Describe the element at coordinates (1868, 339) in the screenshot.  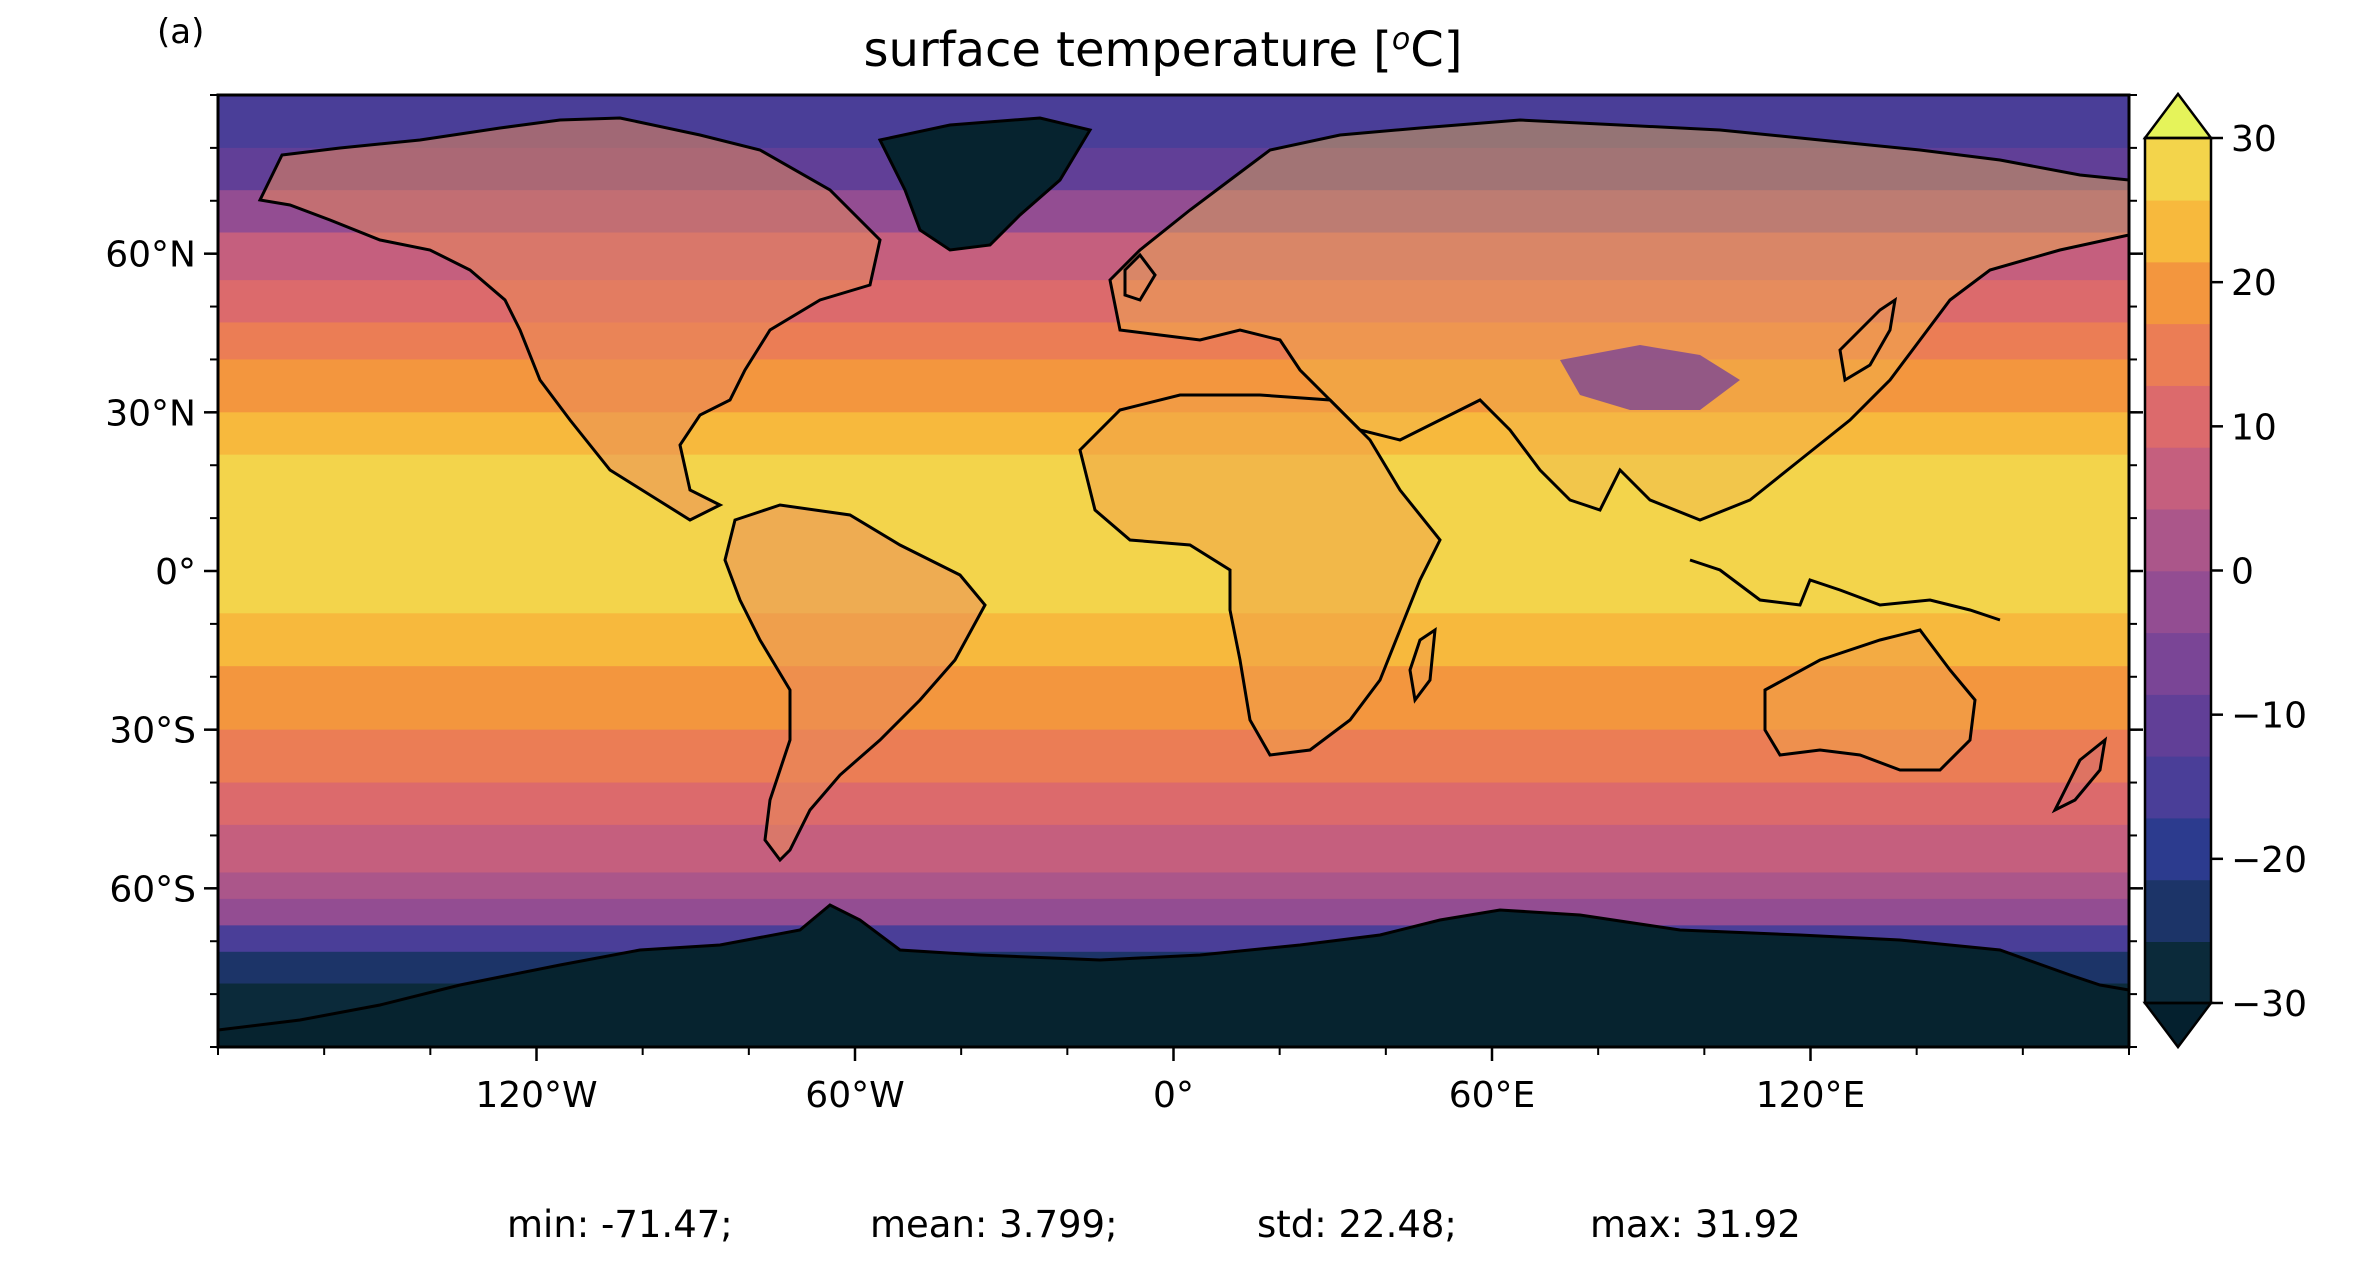
I see `landmass-japan` at that location.